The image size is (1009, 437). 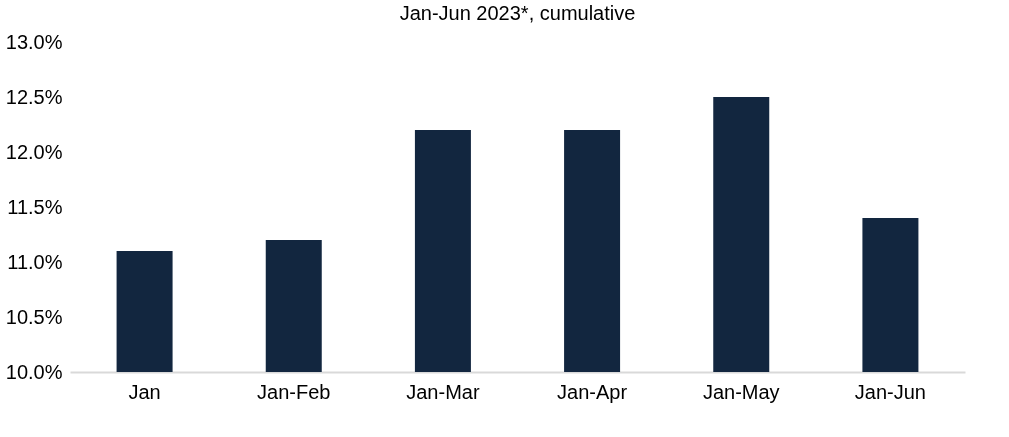 What do you see at coordinates (294, 391) in the screenshot?
I see `x-tick-label: Jan-Feb` at bounding box center [294, 391].